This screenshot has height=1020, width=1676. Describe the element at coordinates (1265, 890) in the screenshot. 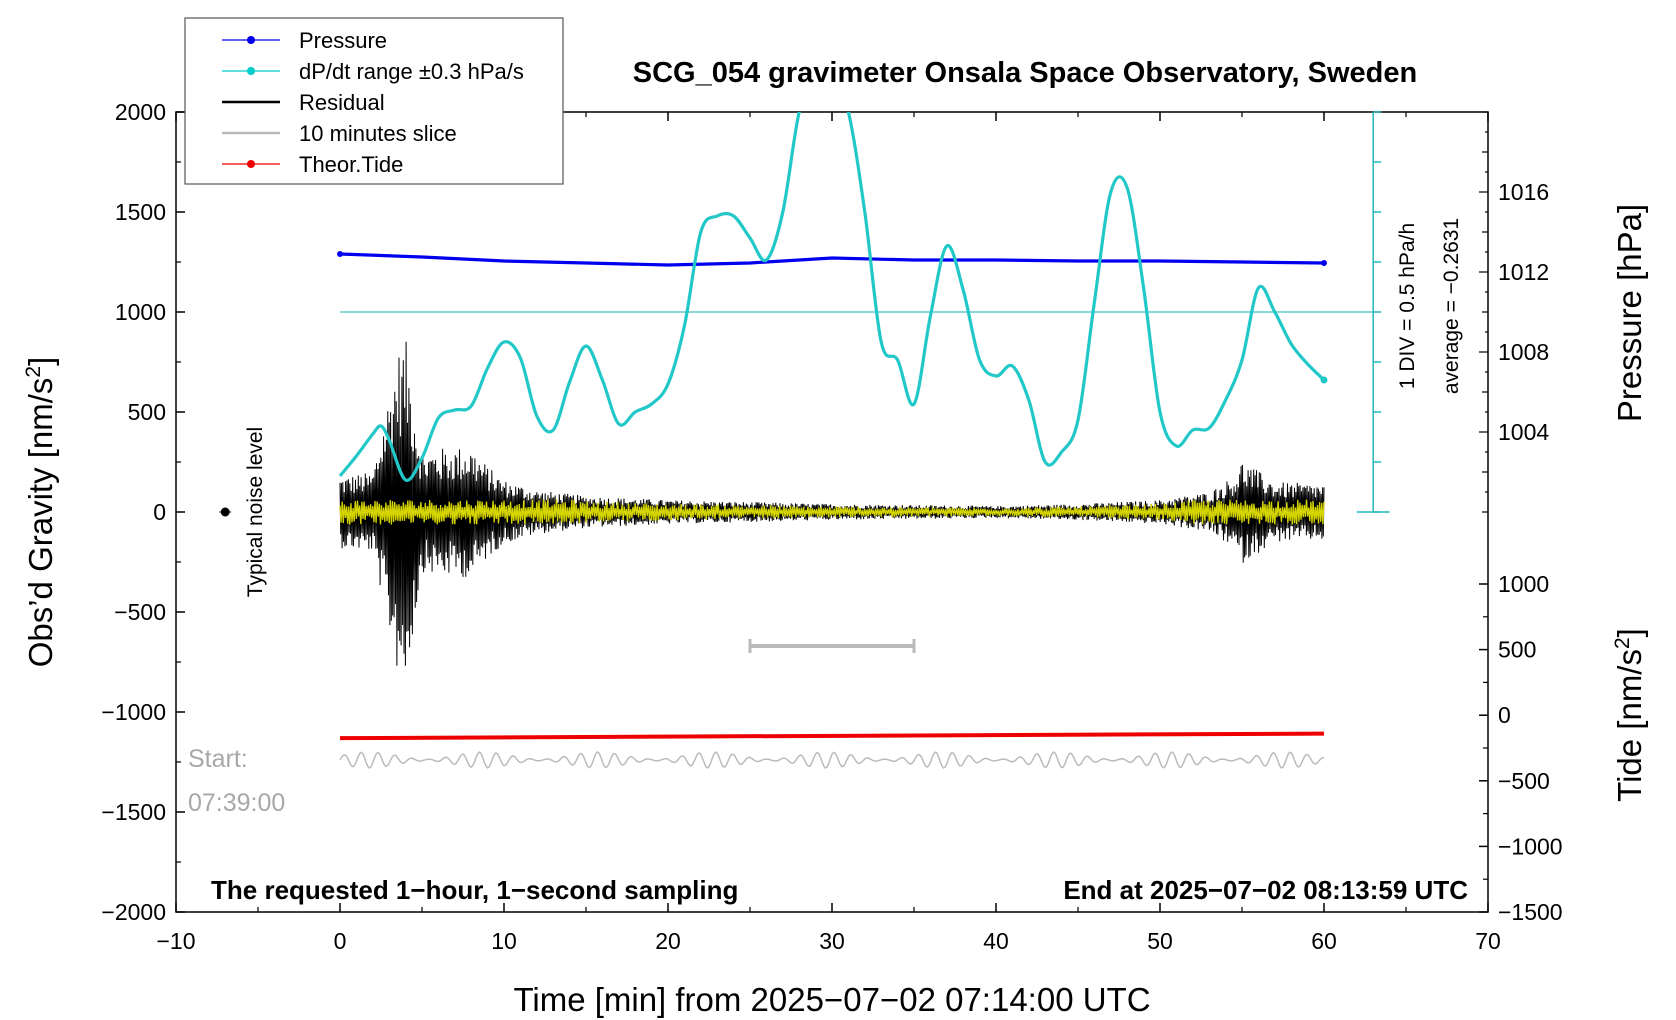

I see `footer-right-annotation: End at 2025−07−02 08:13:59 UTC` at that location.